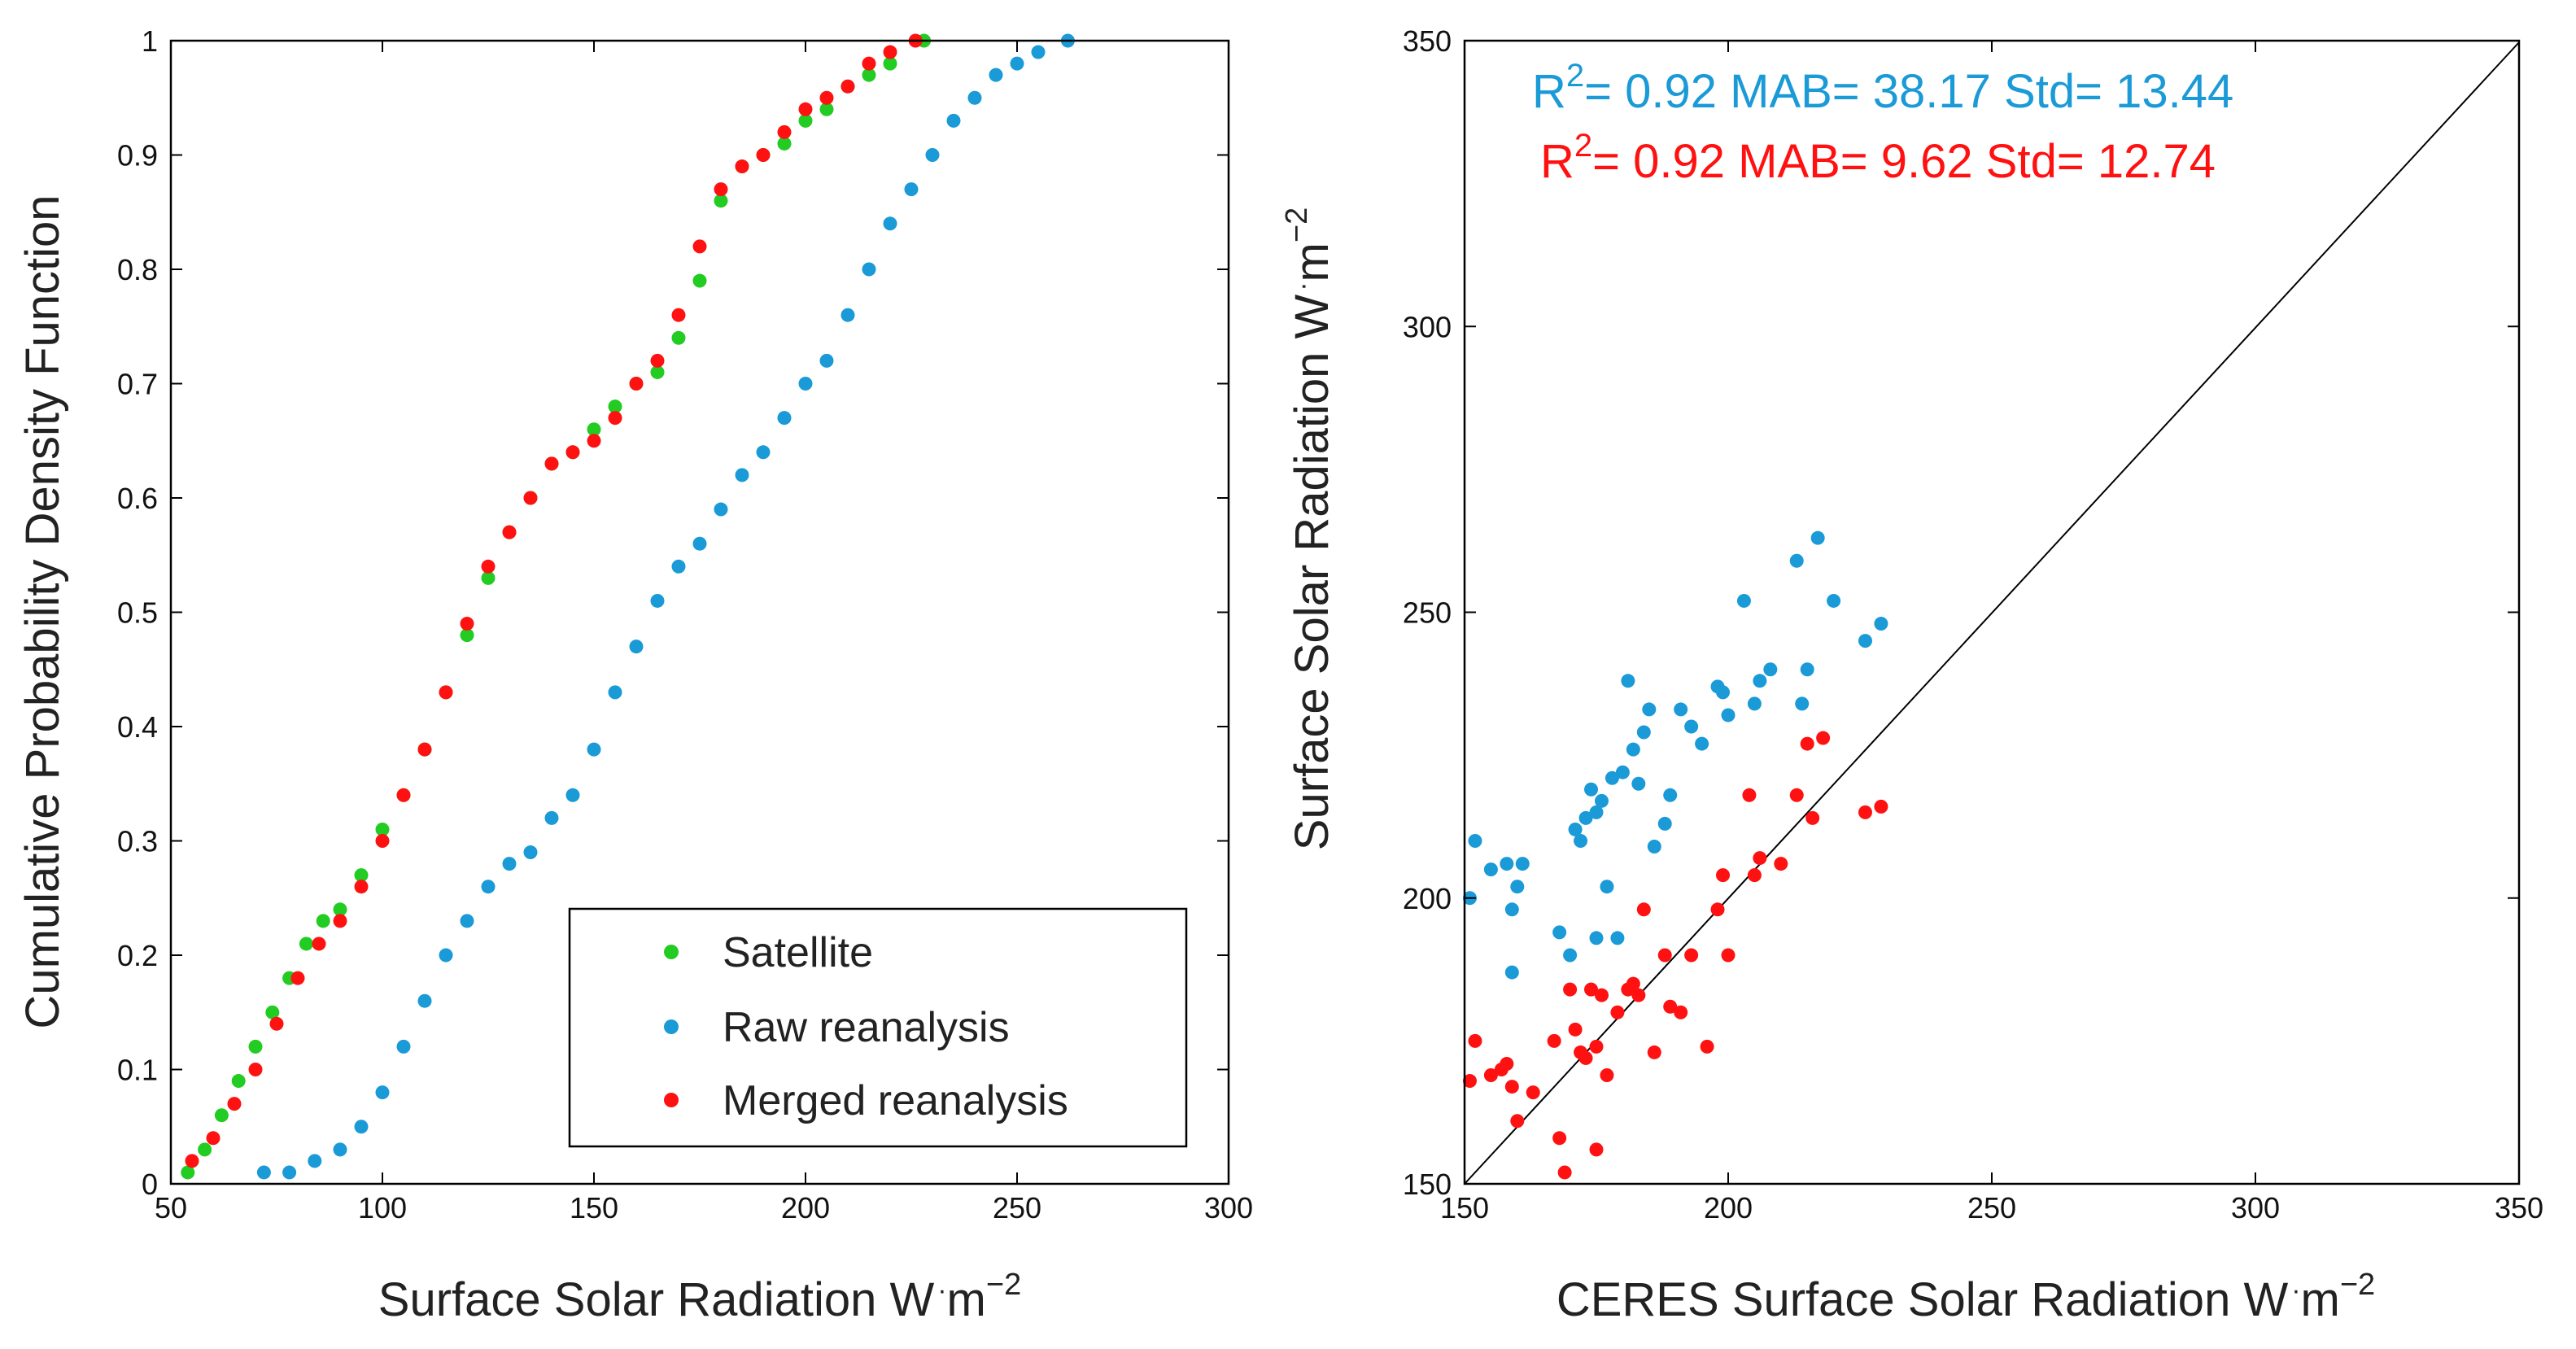 This screenshot has height=1349, width=2576. What do you see at coordinates (1878, 158) in the screenshot?
I see `stats-merged: R2= 0.92 MAB= 9.62 Std= 12.74` at bounding box center [1878, 158].